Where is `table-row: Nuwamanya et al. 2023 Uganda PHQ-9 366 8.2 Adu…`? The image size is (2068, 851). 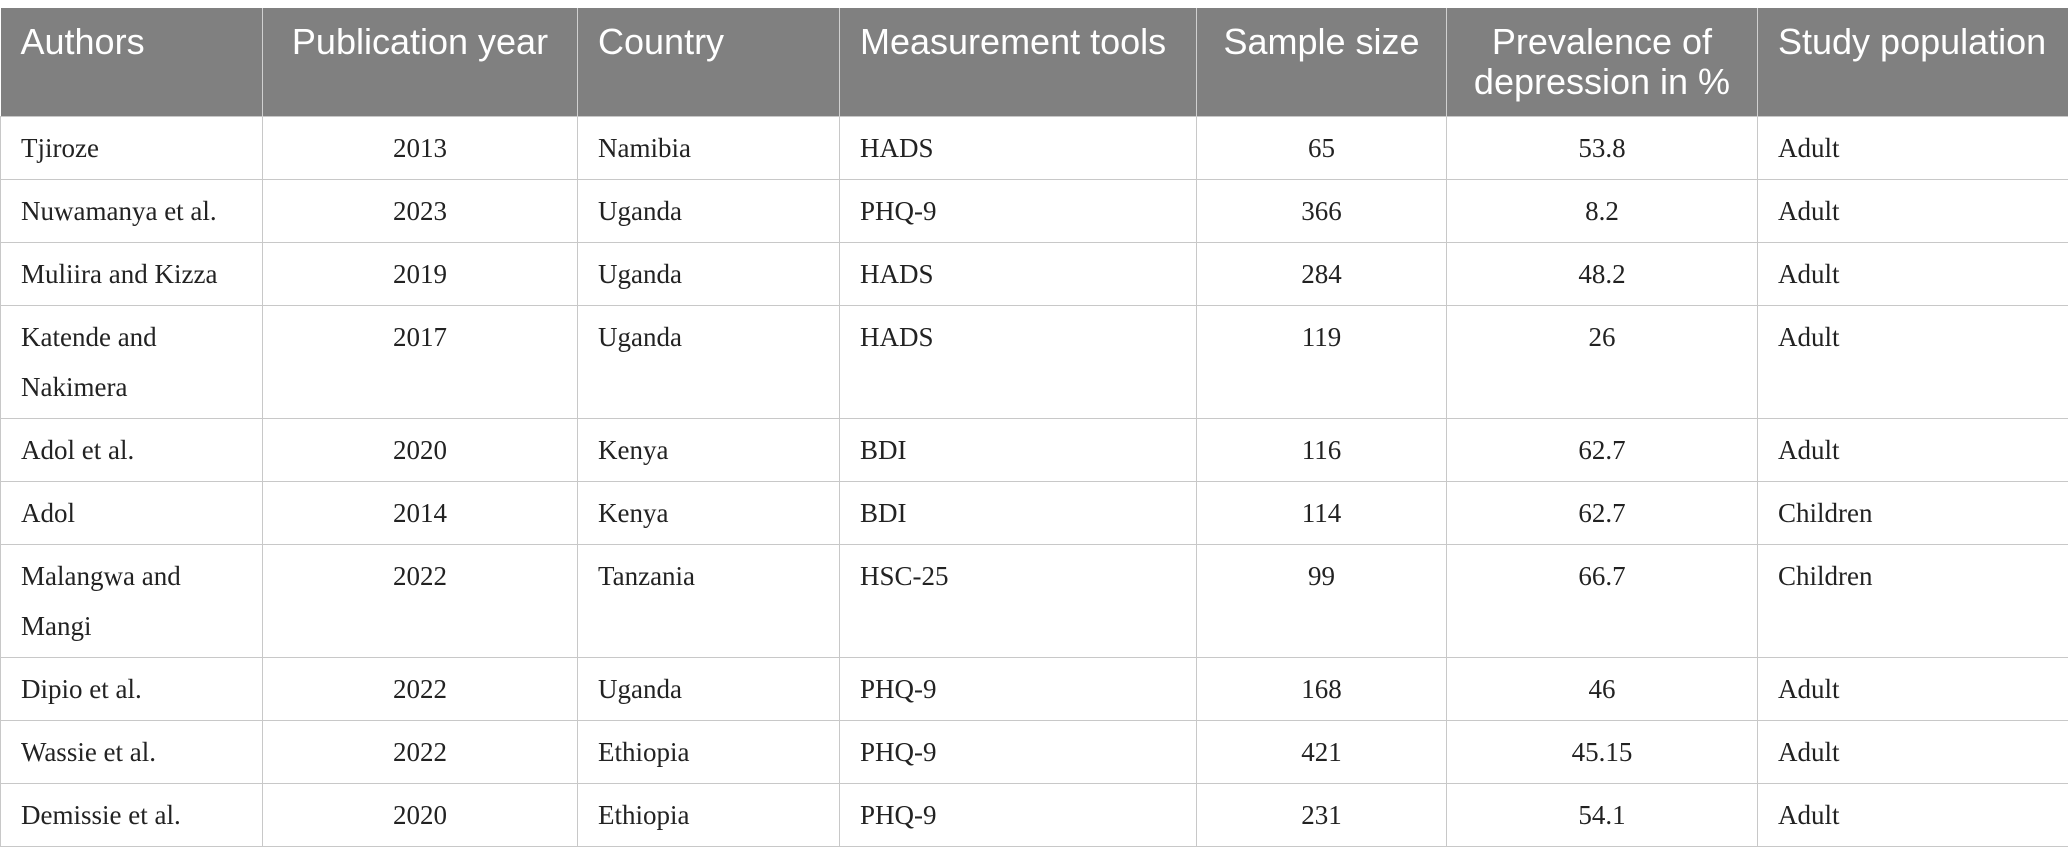 table-row: Nuwamanya et al. 2023 Uganda PHQ-9 366 8.2 Adu… is located at coordinates (1034, 210).